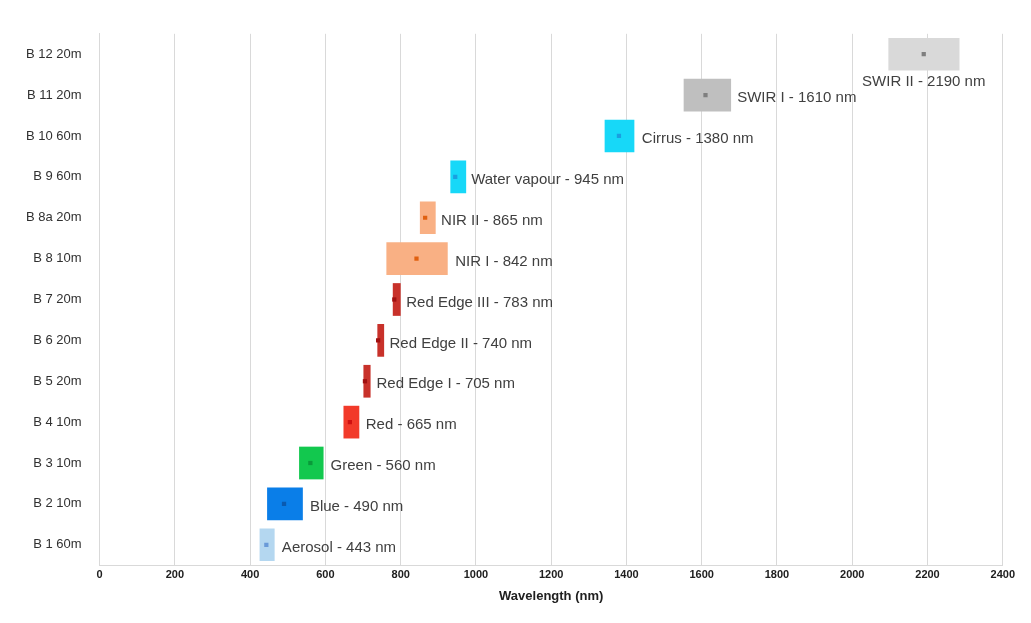  Describe the element at coordinates (492, 219) in the screenshot. I see `annotation: NIR II - 865 nm` at that location.